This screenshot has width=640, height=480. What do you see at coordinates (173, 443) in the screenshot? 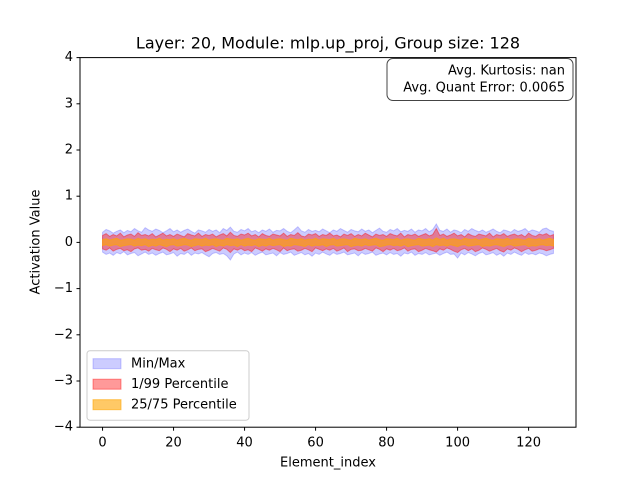
I see `x-tick-label: 20` at bounding box center [173, 443].